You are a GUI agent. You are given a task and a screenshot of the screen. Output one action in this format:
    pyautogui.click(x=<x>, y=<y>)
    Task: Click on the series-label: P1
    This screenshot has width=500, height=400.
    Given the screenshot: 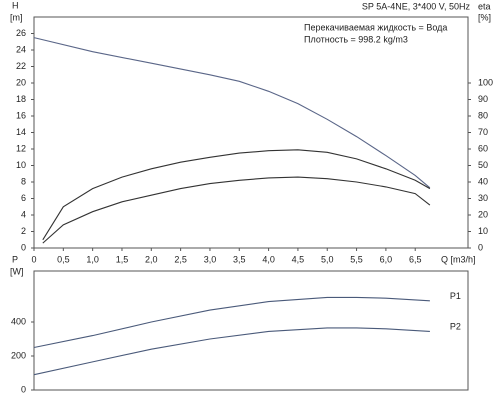 What is the action you would take?
    pyautogui.click(x=455, y=296)
    